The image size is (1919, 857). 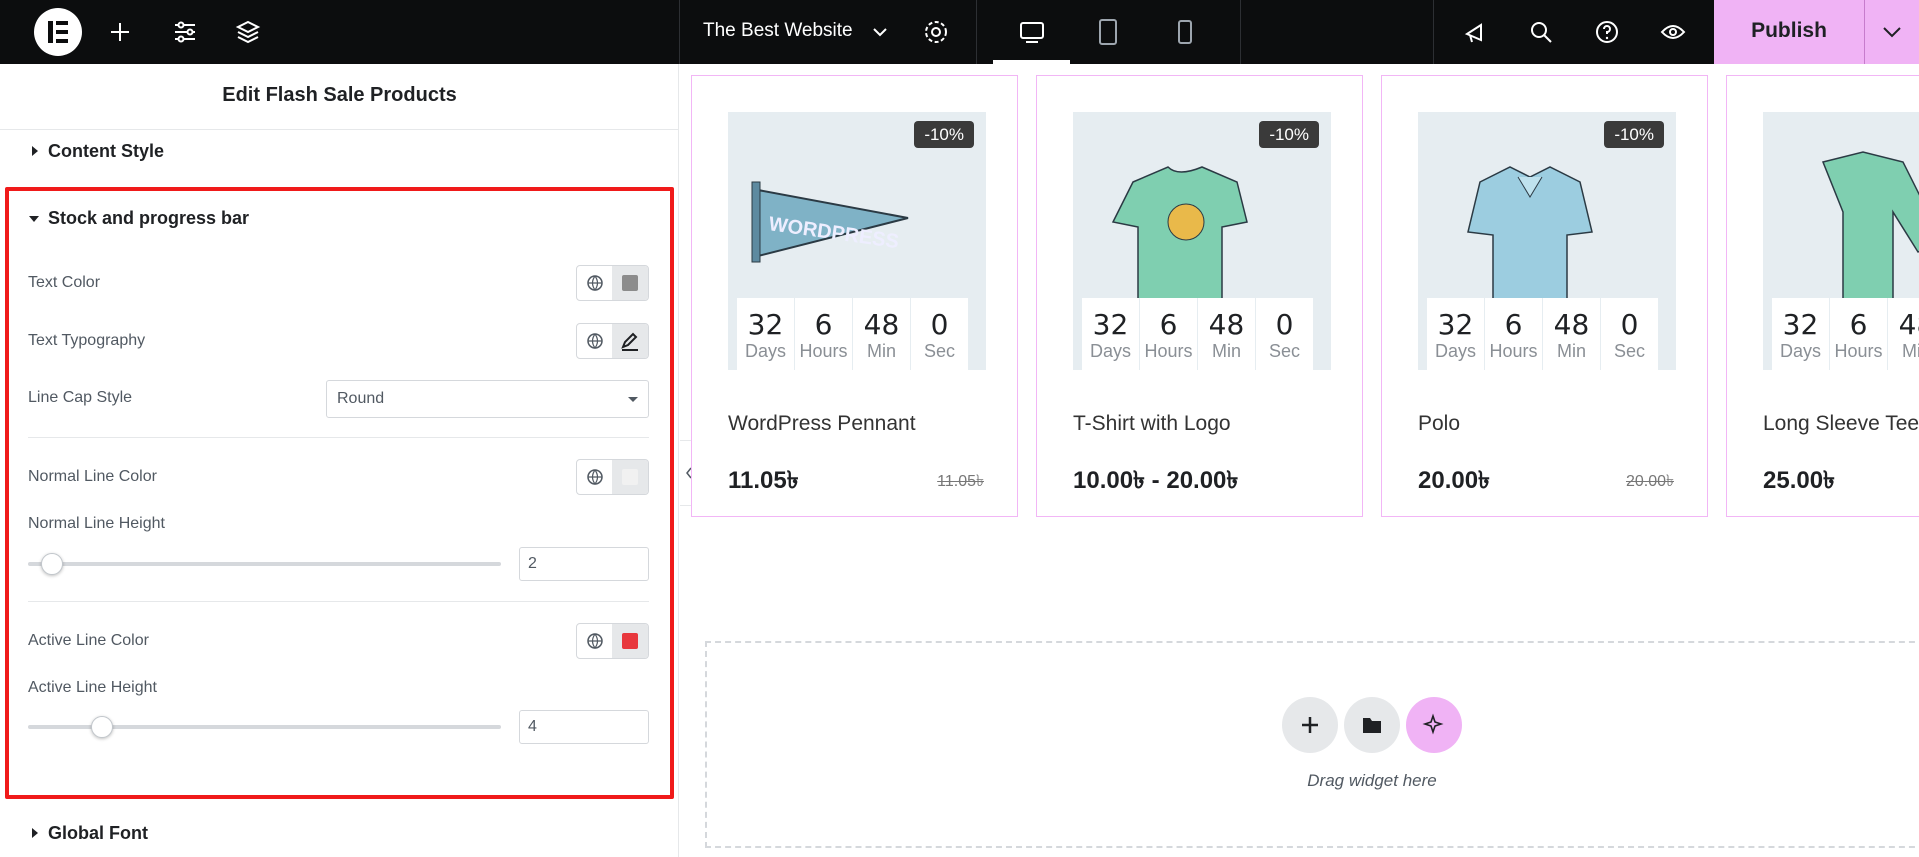 What do you see at coordinates (1108, 32) in the screenshot?
I see `tablet-view` at bounding box center [1108, 32].